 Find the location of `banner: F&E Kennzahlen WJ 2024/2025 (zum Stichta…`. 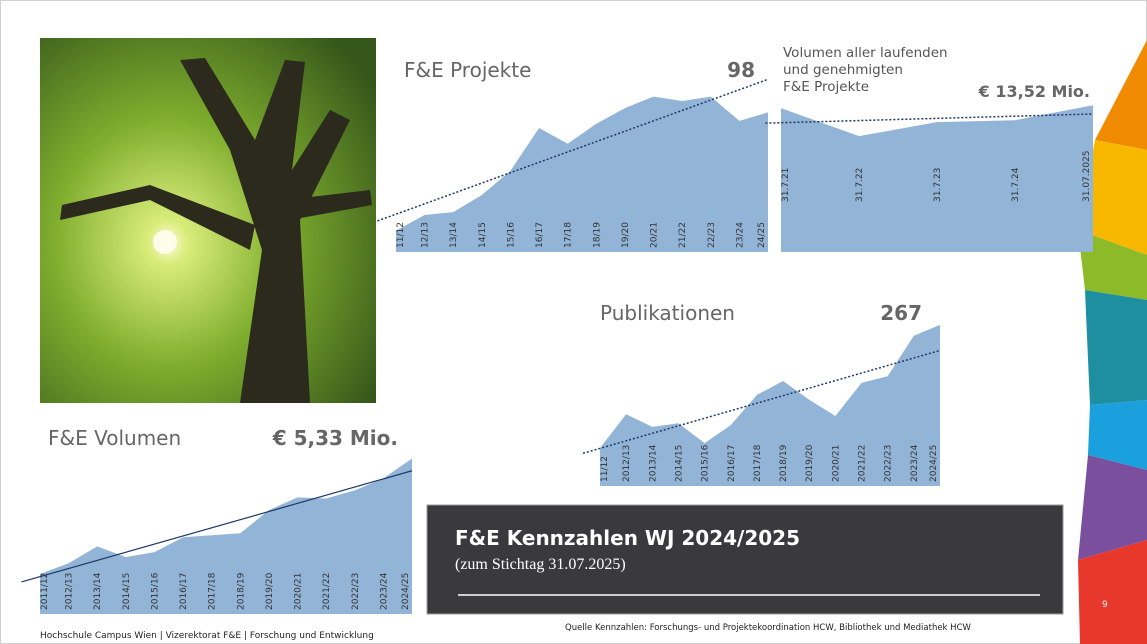

banner: F&E Kennzahlen WJ 2024/2025 (zum Stichta… is located at coordinates (745, 559).